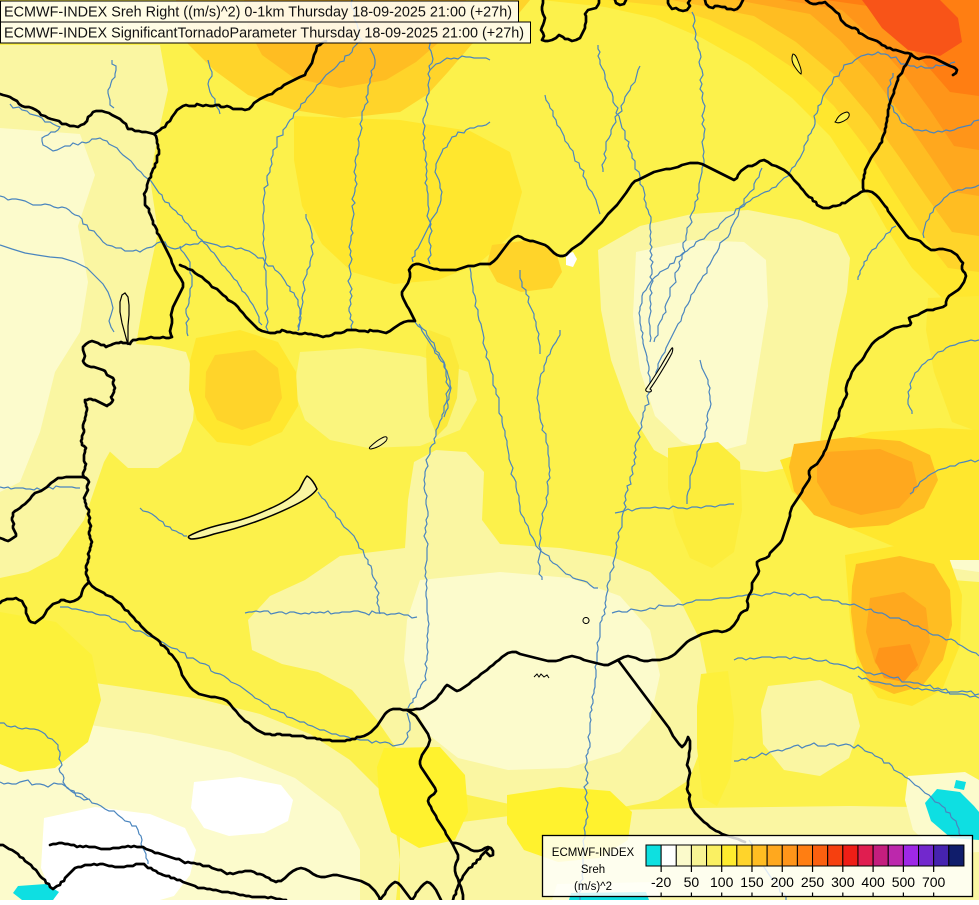 This screenshot has height=905, width=979. What do you see at coordinates (873, 882) in the screenshot?
I see `svg-text: 400` at bounding box center [873, 882].